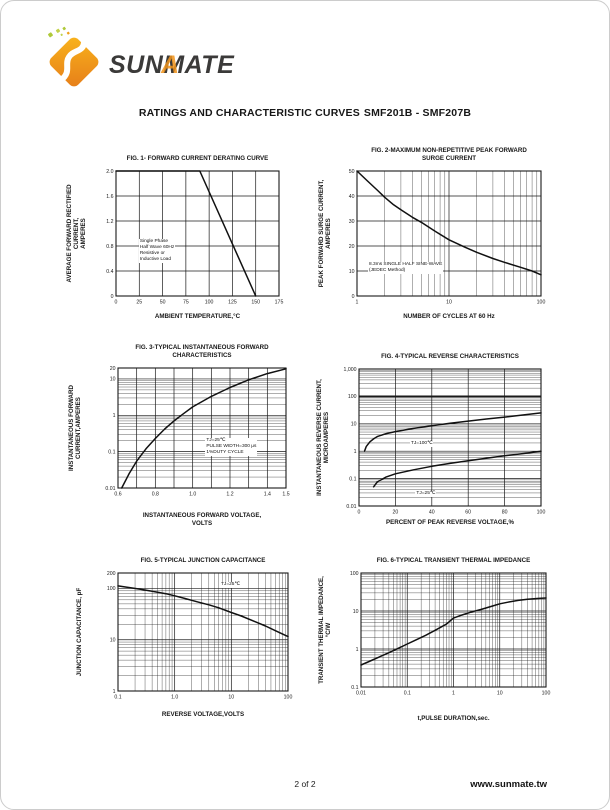  What do you see at coordinates (445, 441) in the screenshot?
I see `plot-area: 0 20 40 60 80 100 0.01 0.1 1 10 100 1,000` at bounding box center [445, 441].